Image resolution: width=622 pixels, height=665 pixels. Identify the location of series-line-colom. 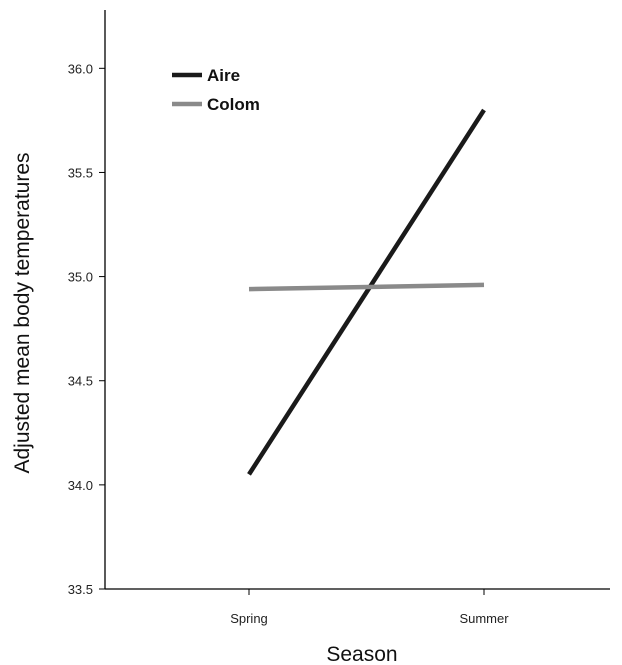
(366, 287).